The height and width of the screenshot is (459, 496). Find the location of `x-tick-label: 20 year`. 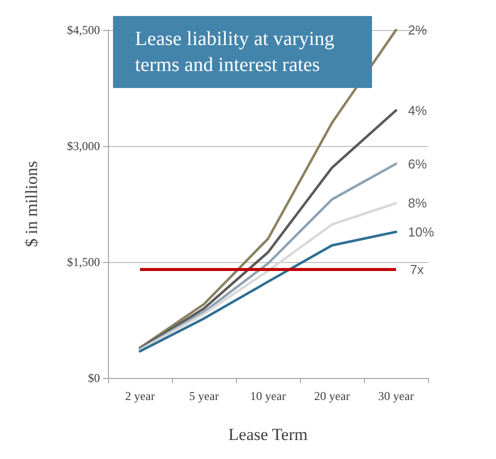

x-tick-label: 20 year is located at coordinates (332, 396).